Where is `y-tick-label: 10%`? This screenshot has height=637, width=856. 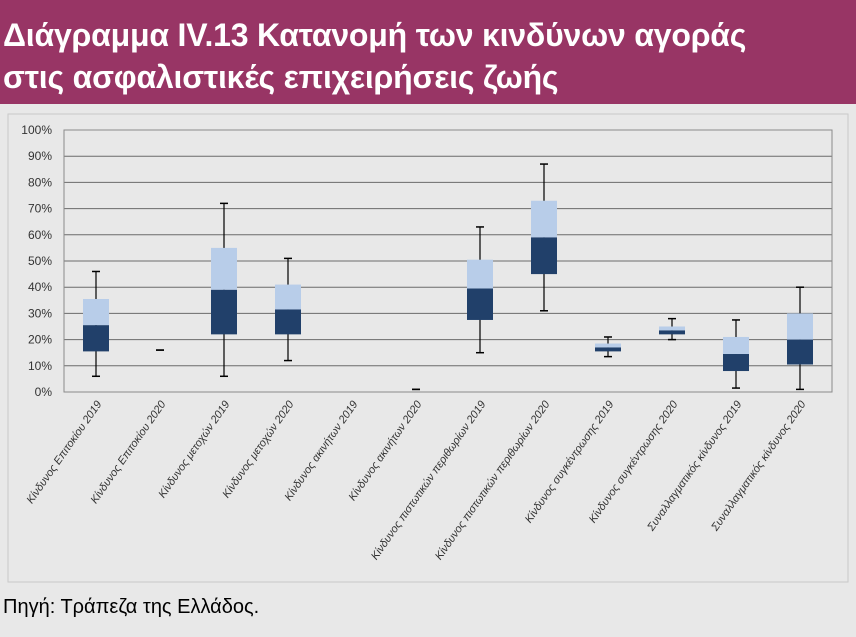
y-tick-label: 10% is located at coordinates (40, 366).